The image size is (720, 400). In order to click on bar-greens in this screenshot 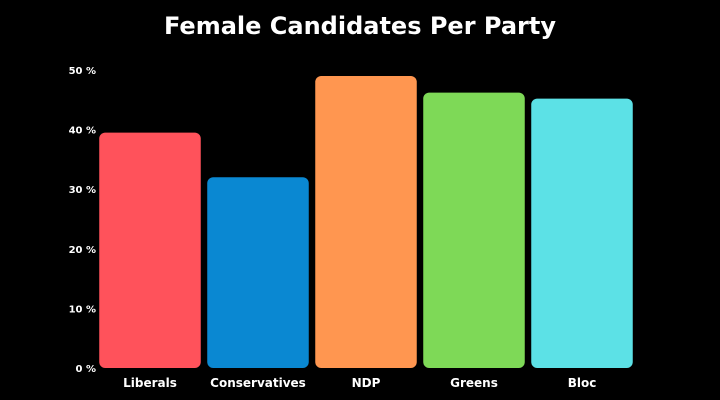, I will do `click(474, 230)`.